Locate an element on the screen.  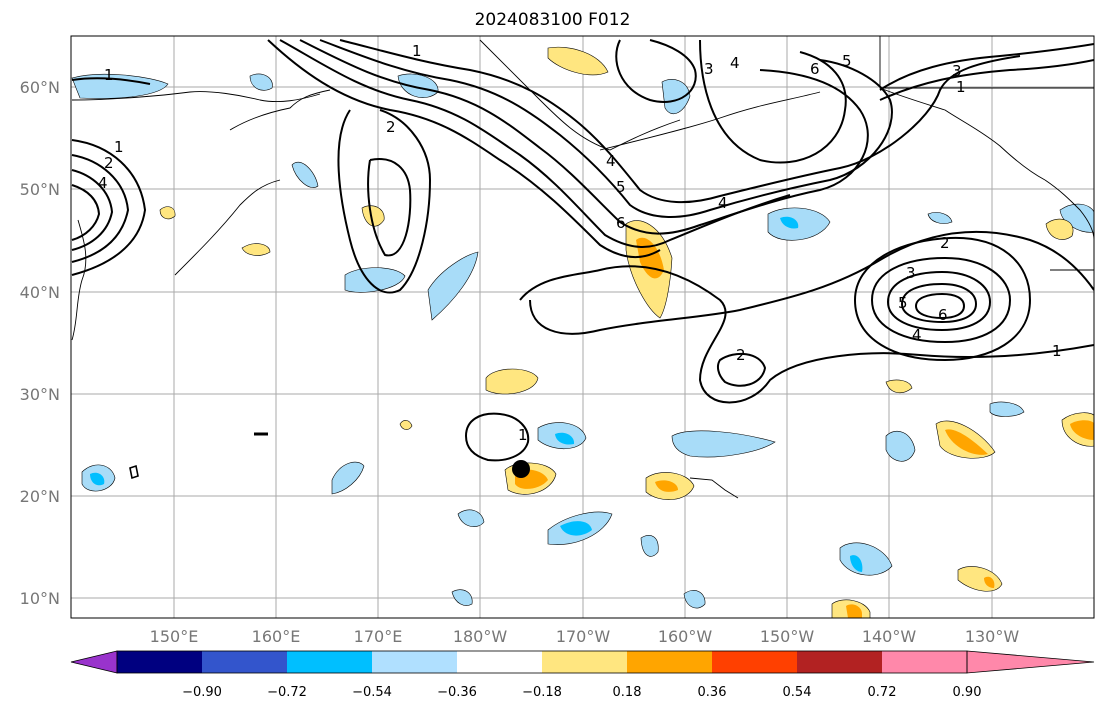
lon-label: 130°W is located at coordinates (992, 636).